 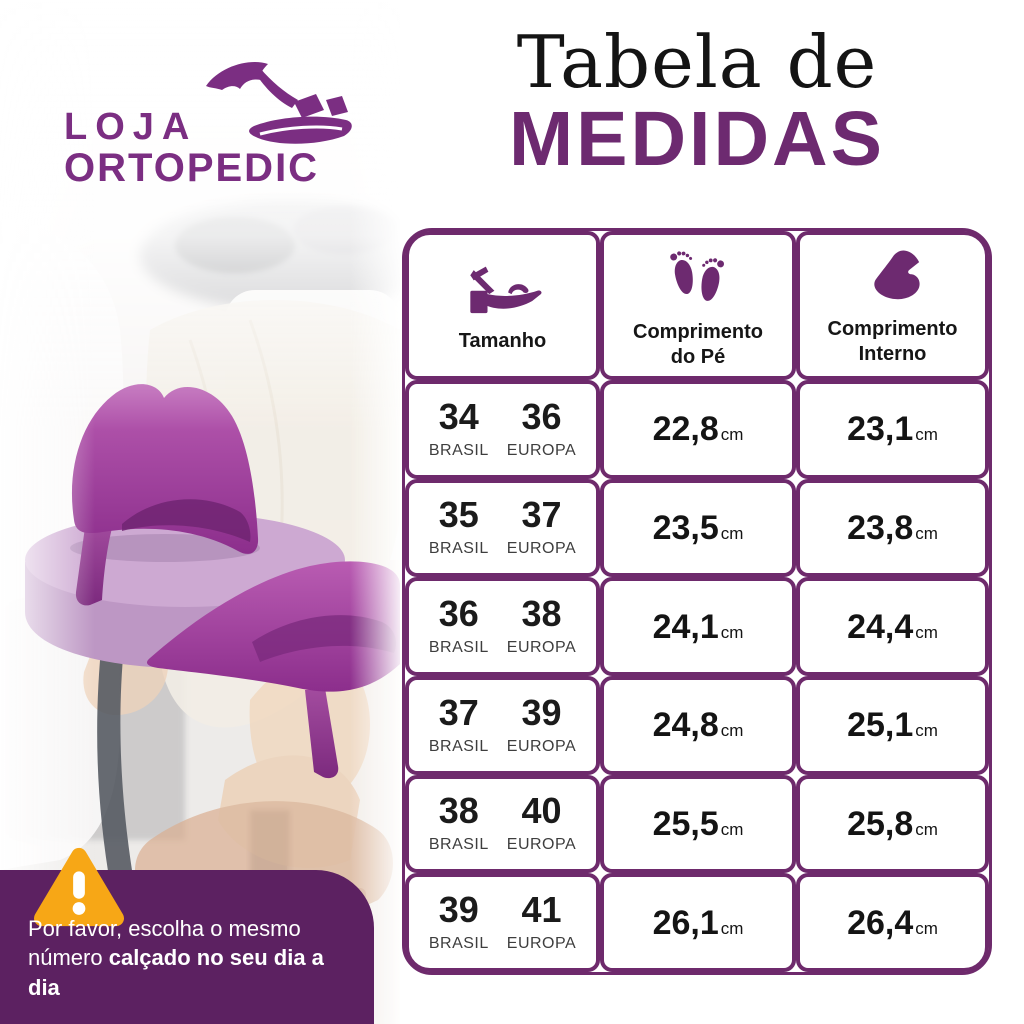 What do you see at coordinates (273, 670) in the screenshot?
I see `purple-pump-front` at bounding box center [273, 670].